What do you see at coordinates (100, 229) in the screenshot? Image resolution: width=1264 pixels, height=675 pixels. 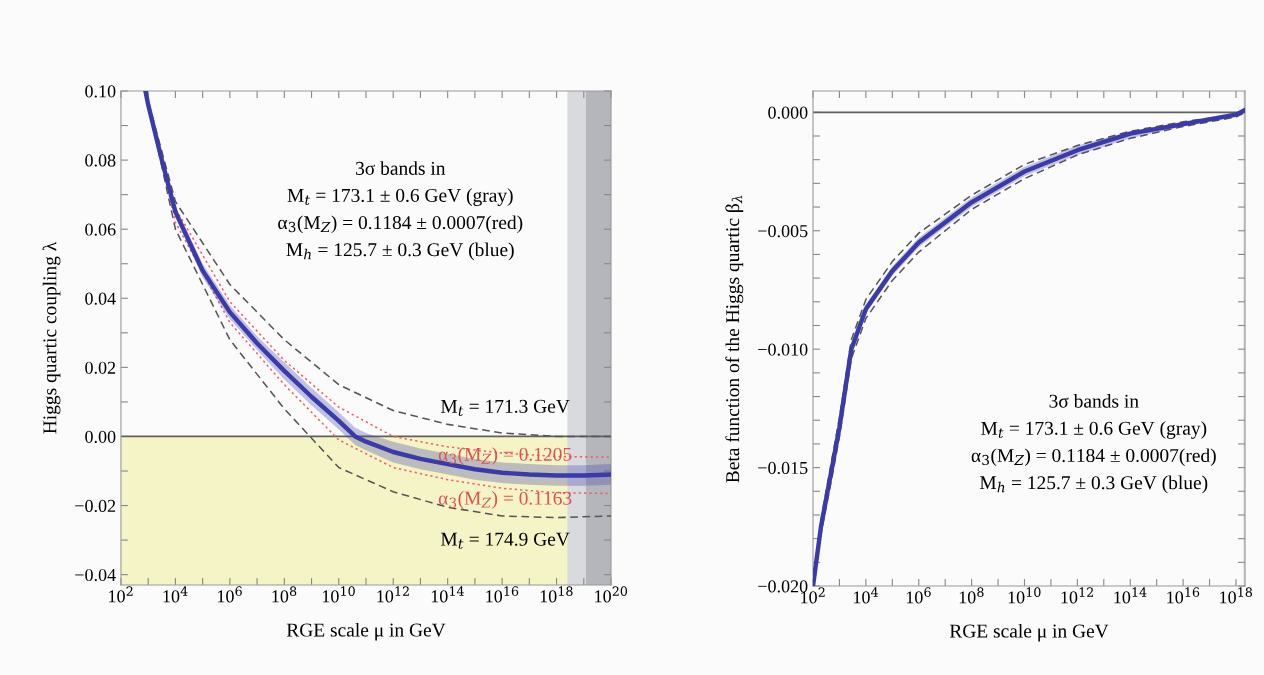 I see `y-tick-label: 0.06` at bounding box center [100, 229].